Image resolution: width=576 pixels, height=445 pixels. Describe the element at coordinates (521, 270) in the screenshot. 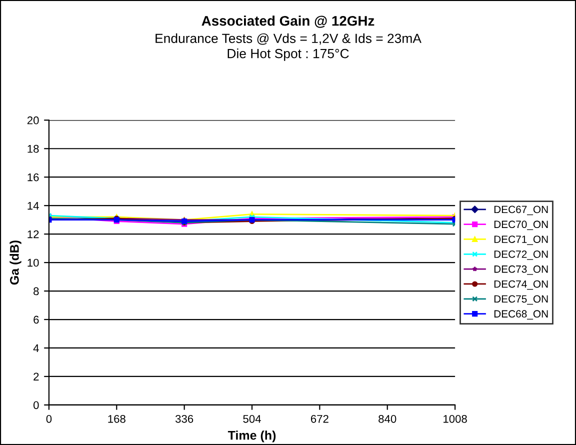

I see `legend-label: DEC73_ON` at that location.